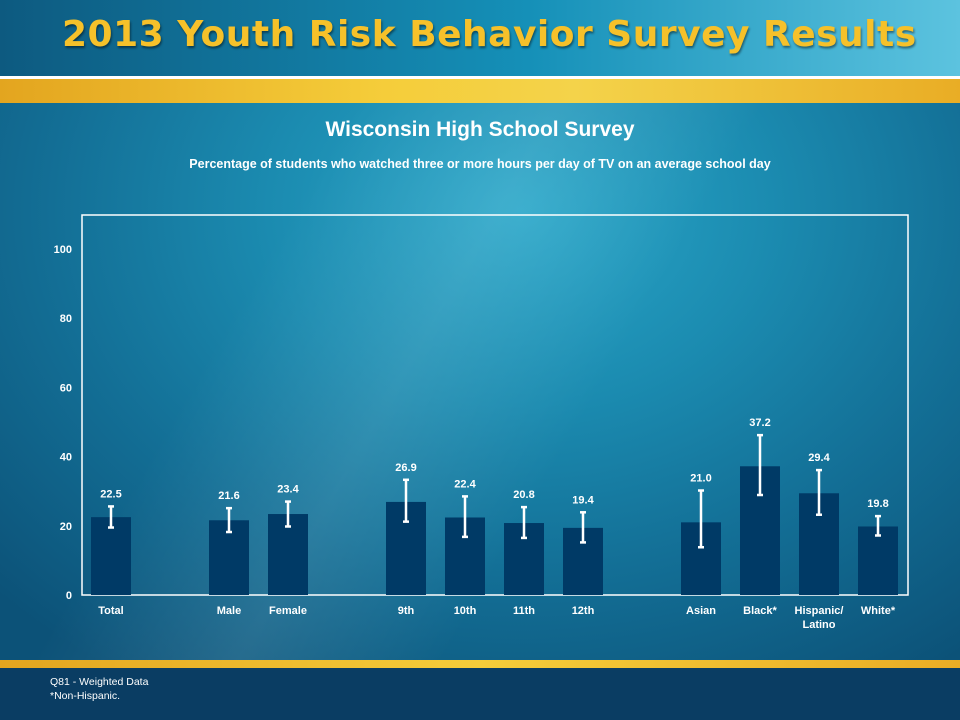 This screenshot has height=720, width=960. I want to click on header-gold-band, so click(480, 91).